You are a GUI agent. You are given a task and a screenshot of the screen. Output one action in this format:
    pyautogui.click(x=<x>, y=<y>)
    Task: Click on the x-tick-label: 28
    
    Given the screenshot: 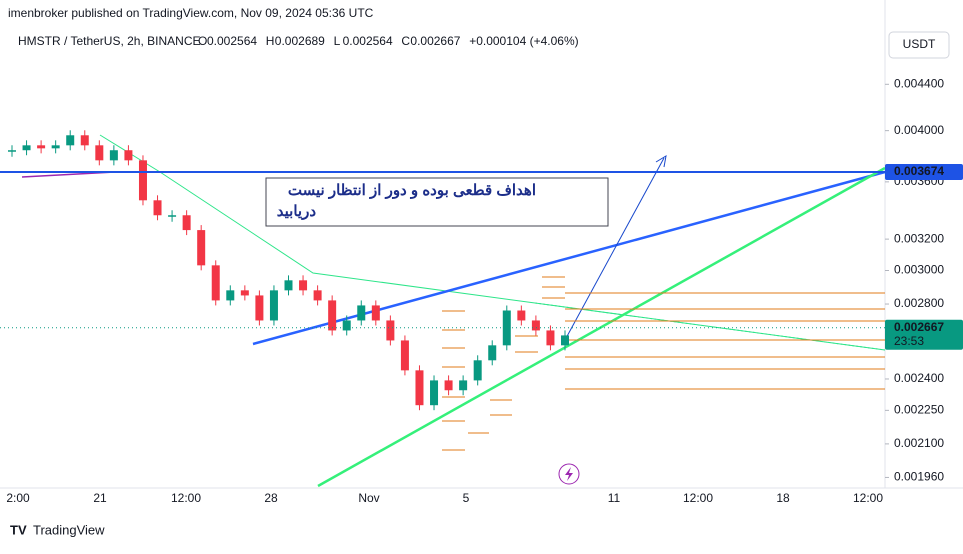 What is the action you would take?
    pyautogui.click(x=271, y=498)
    